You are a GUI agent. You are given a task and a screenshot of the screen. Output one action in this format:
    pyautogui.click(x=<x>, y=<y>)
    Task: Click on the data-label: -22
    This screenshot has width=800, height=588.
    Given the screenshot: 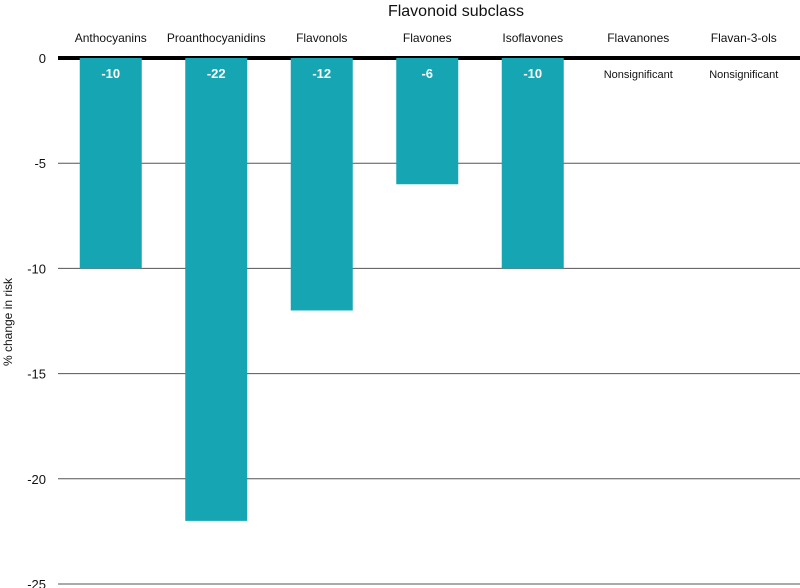 What is the action you would take?
    pyautogui.click(x=216, y=73)
    